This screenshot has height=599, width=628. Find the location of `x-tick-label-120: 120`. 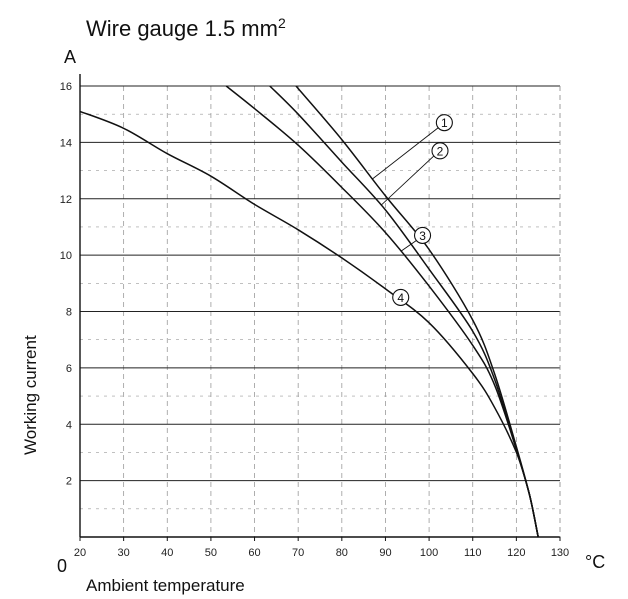

x-tick-label-120: 120 is located at coordinates (516, 553).